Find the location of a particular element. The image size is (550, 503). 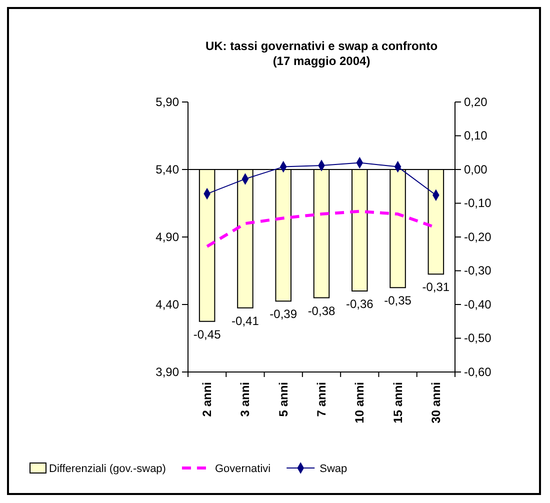

x-tick-label: 15 anni is located at coordinates (397, 403).